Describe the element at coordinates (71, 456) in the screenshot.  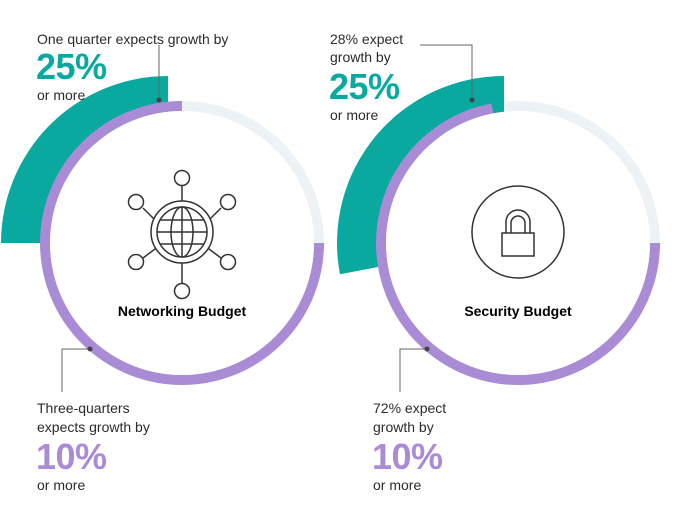
I see `networking-bottom-callout-value: 10%` at that location.